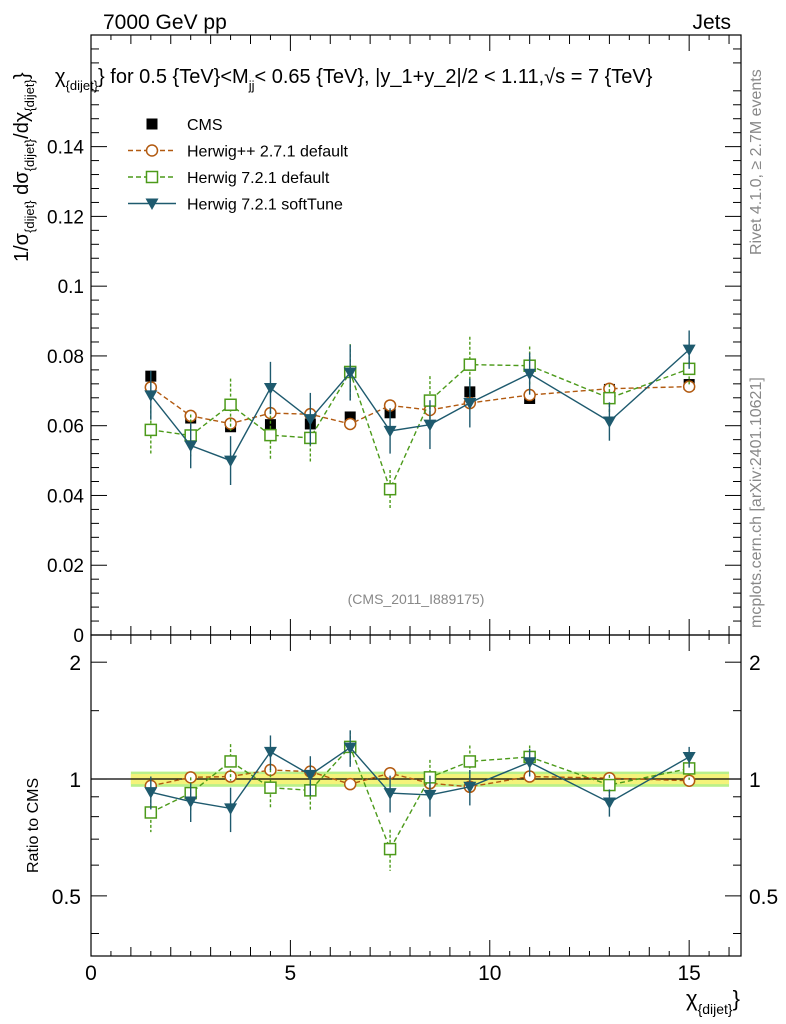  What do you see at coordinates (251, 85) in the screenshot?
I see `title-mjj-sub: jj` at bounding box center [251, 85].